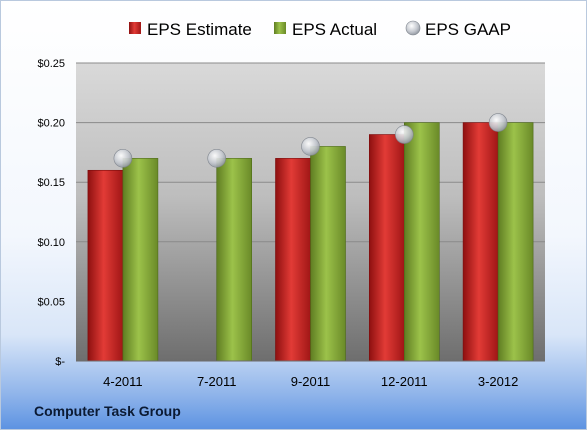 Image resolution: width=587 pixels, height=431 pixels. I want to click on y-tick-label: $0.10, so click(51, 243).